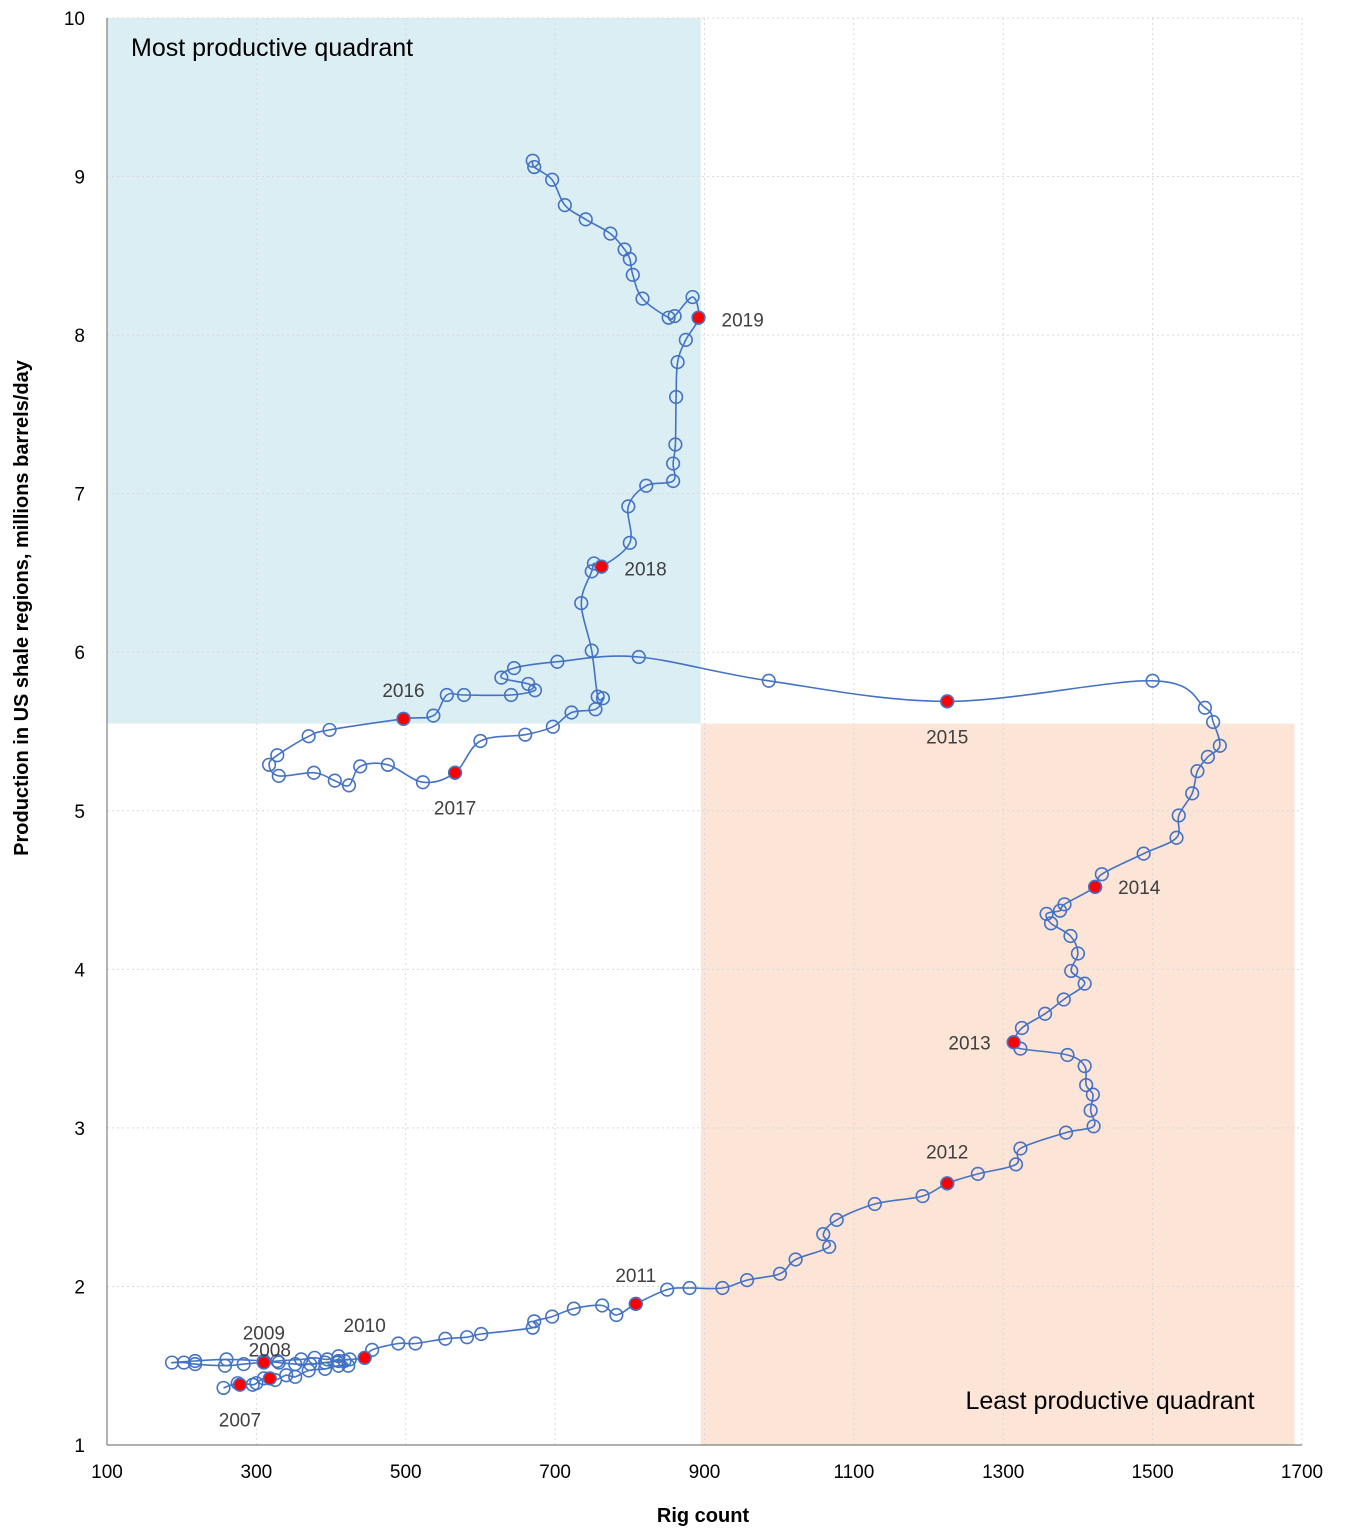  Describe the element at coordinates (263, 1362) in the screenshot. I see `highlight-point-2009` at that location.